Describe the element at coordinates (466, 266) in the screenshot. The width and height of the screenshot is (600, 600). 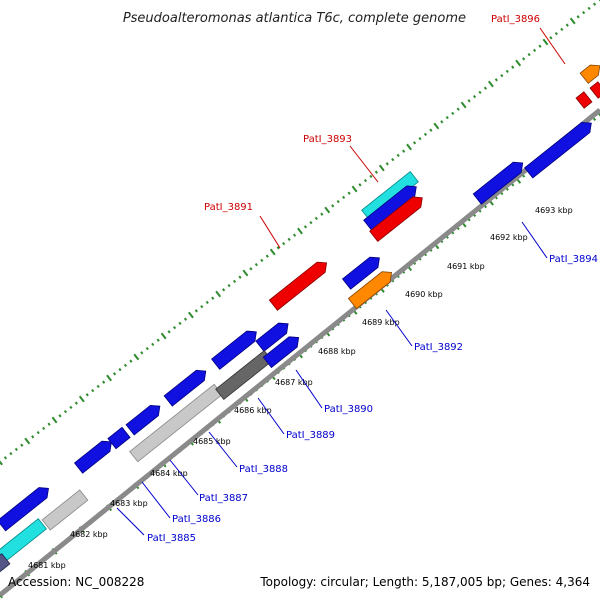
I see `tick-label: 4691 kbp` at that location.